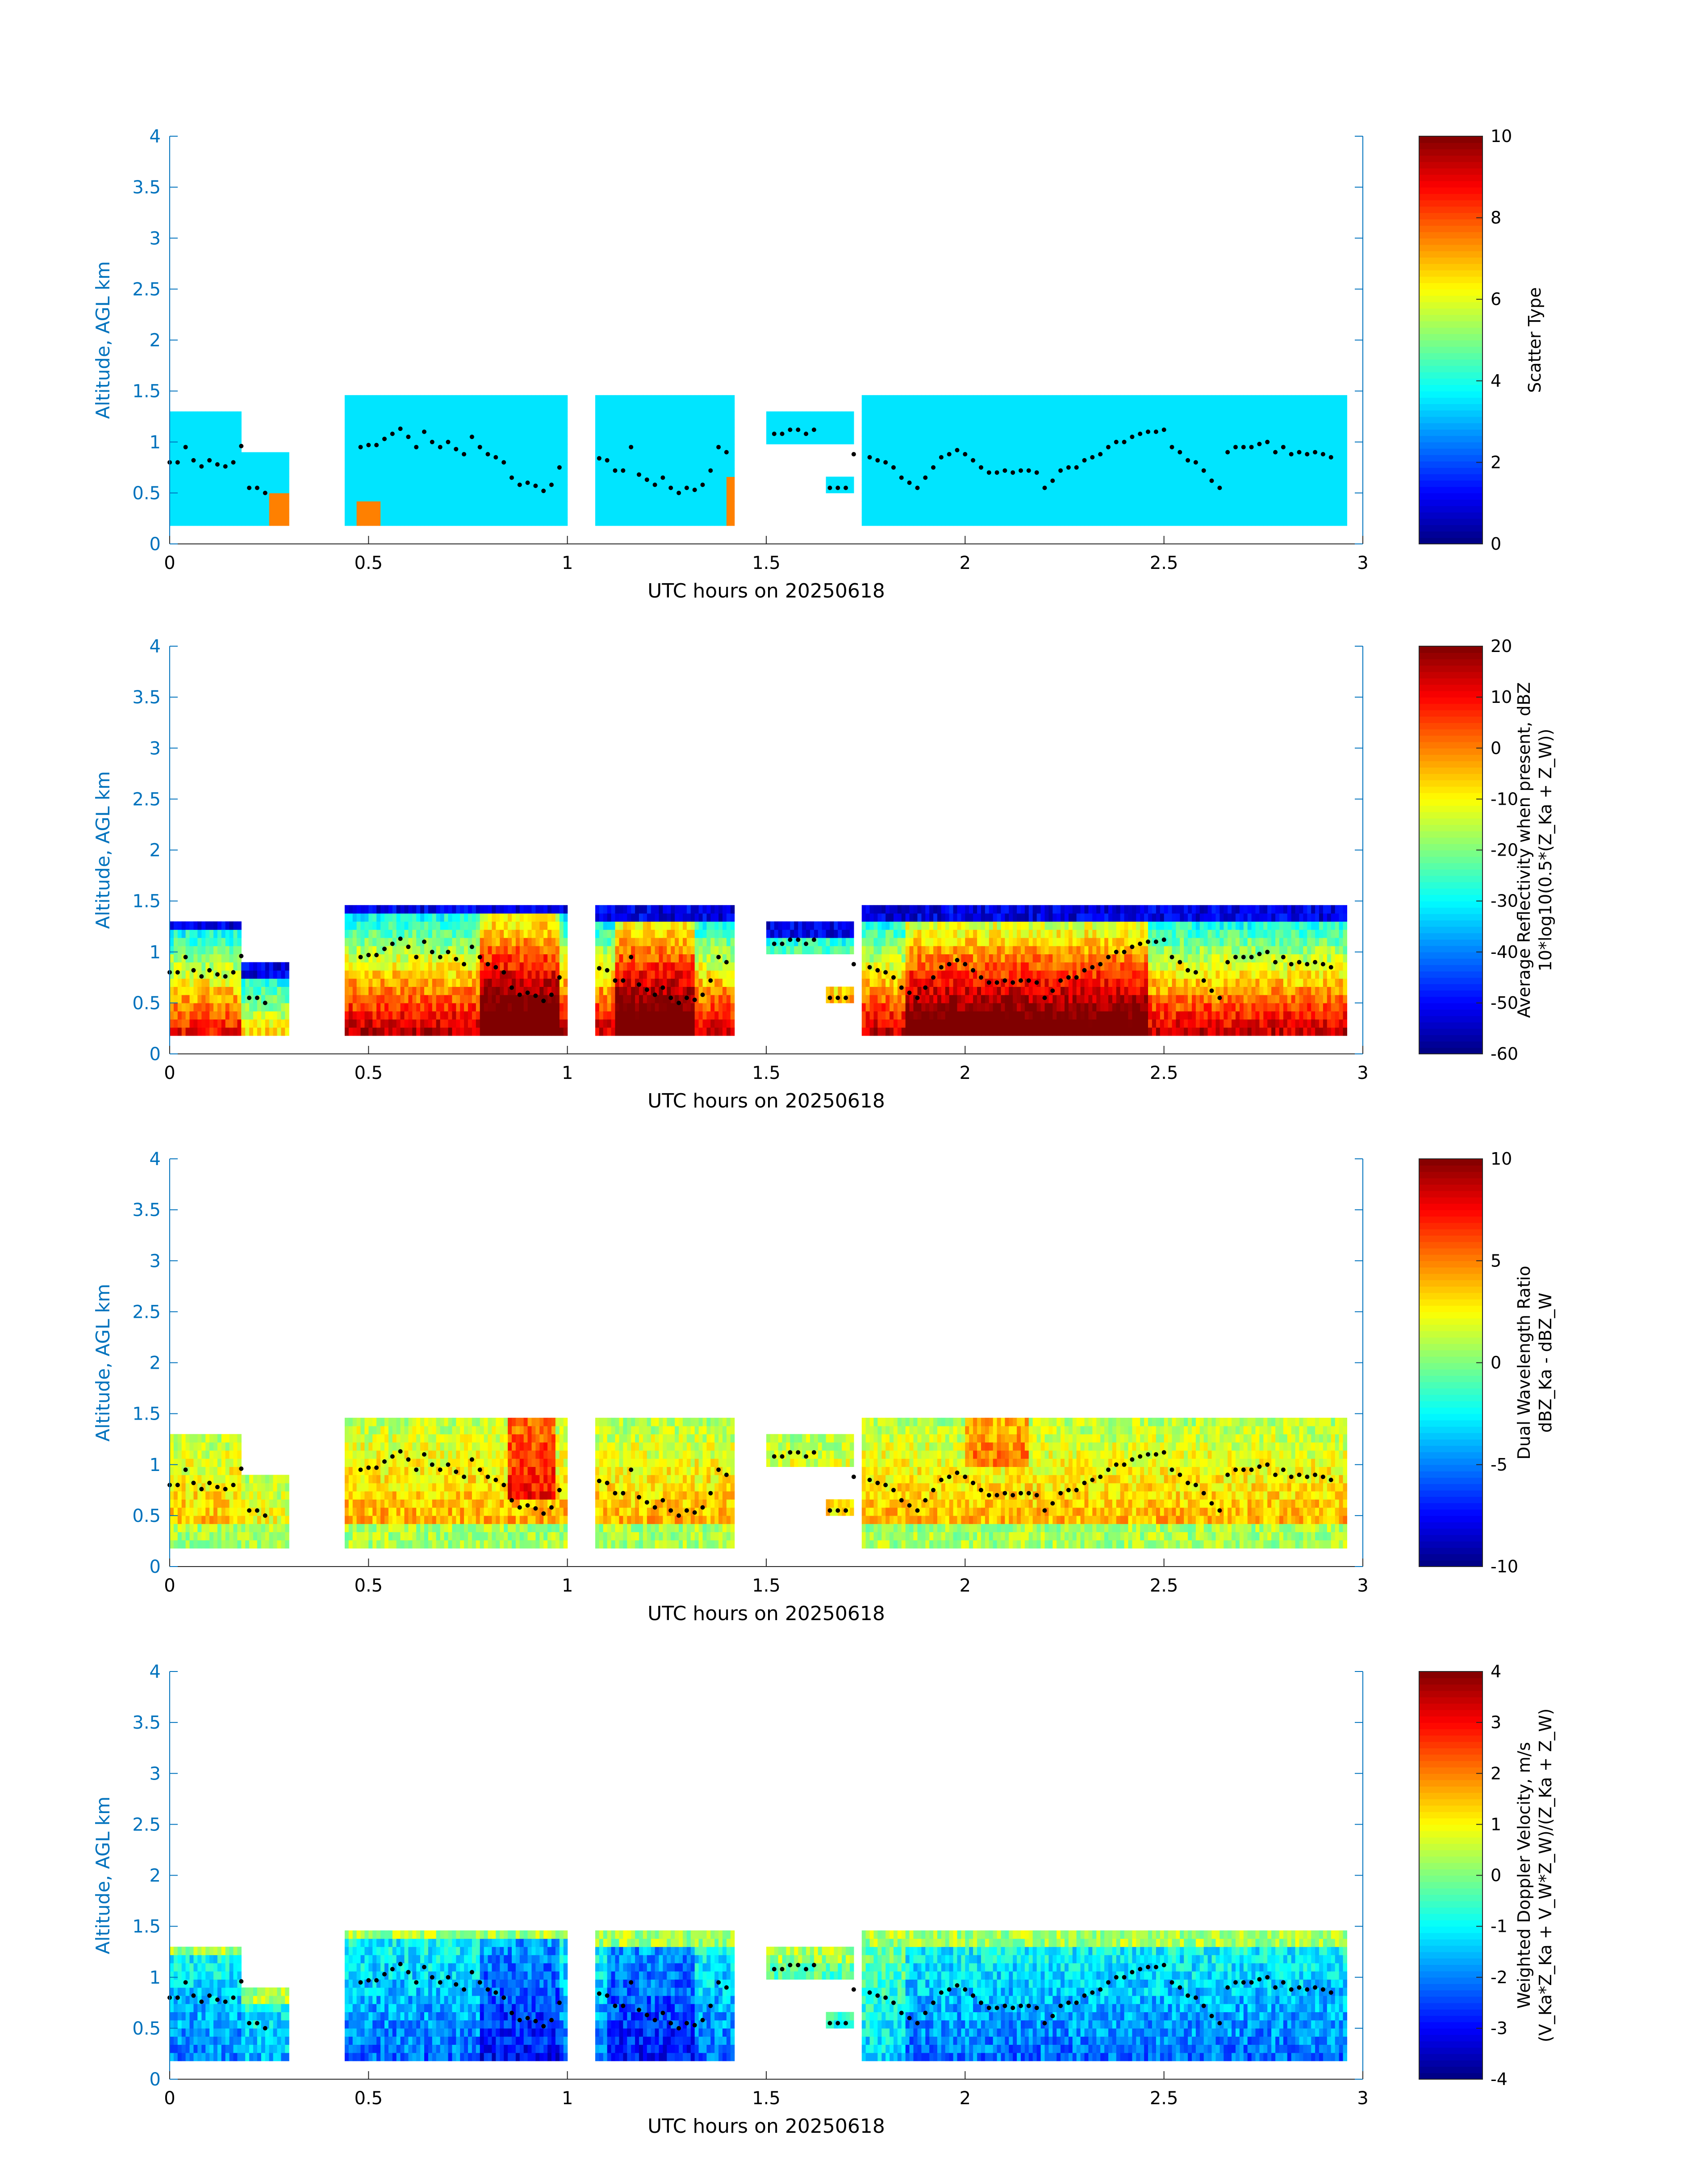 Image resolution: width=1708 pixels, height=2177 pixels. What do you see at coordinates (1450, 509) in the screenshot?
I see `colorbar-segment` at bounding box center [1450, 509].